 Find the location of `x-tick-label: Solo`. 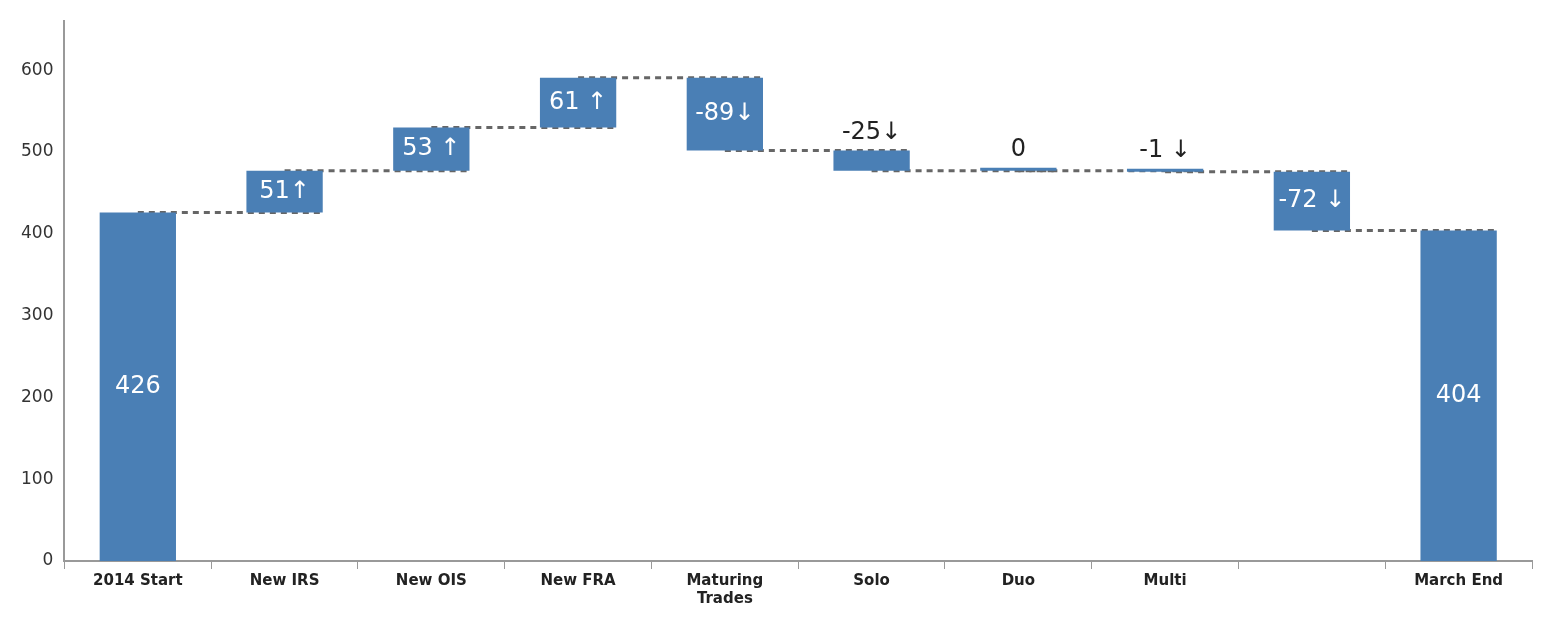

x-tick-label: Solo is located at coordinates (871, 579).